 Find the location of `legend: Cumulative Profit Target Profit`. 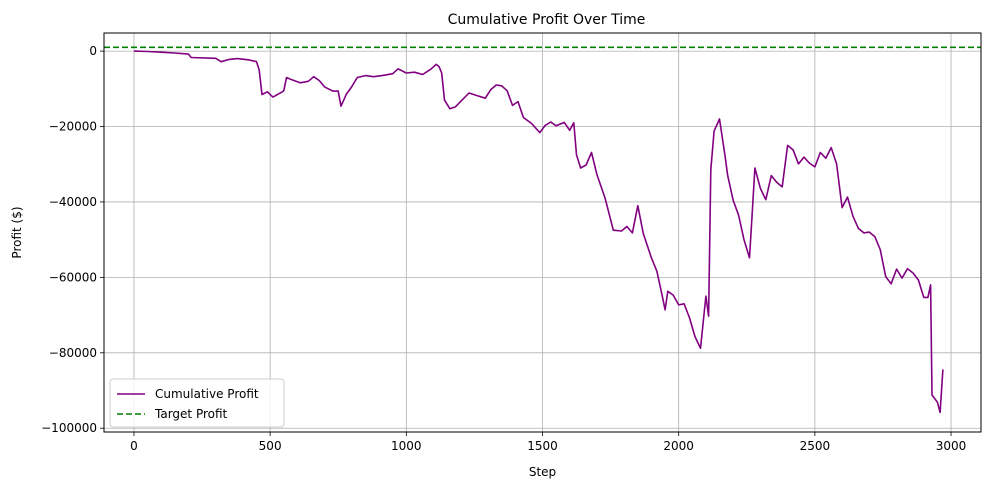

legend: Cumulative Profit Target Profit is located at coordinates (197, 403).